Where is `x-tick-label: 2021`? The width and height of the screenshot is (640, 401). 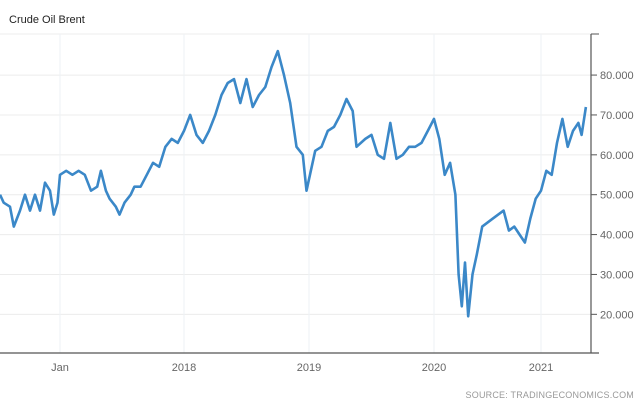 x-tick-label: 2021 is located at coordinates (541, 368).